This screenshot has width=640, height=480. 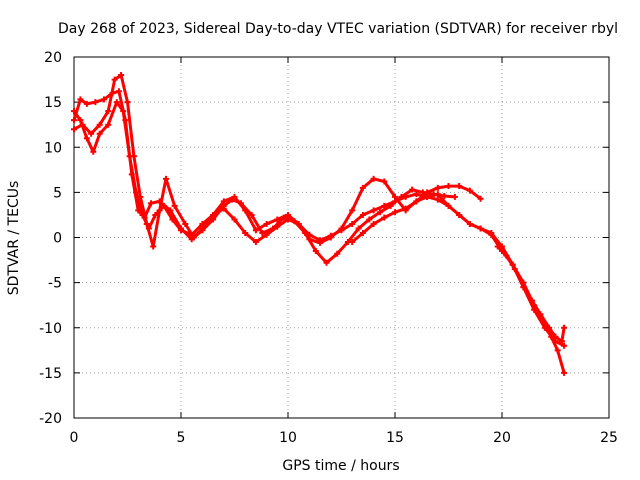 What do you see at coordinates (609, 438) in the screenshot?
I see `x-tick-label: 25` at bounding box center [609, 438].